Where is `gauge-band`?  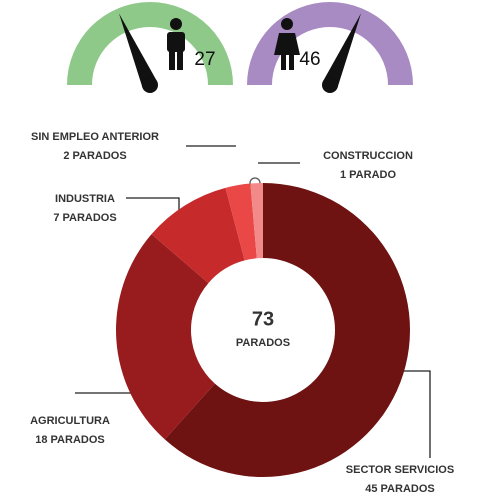
gauge-band is located at coordinates (150, 43).